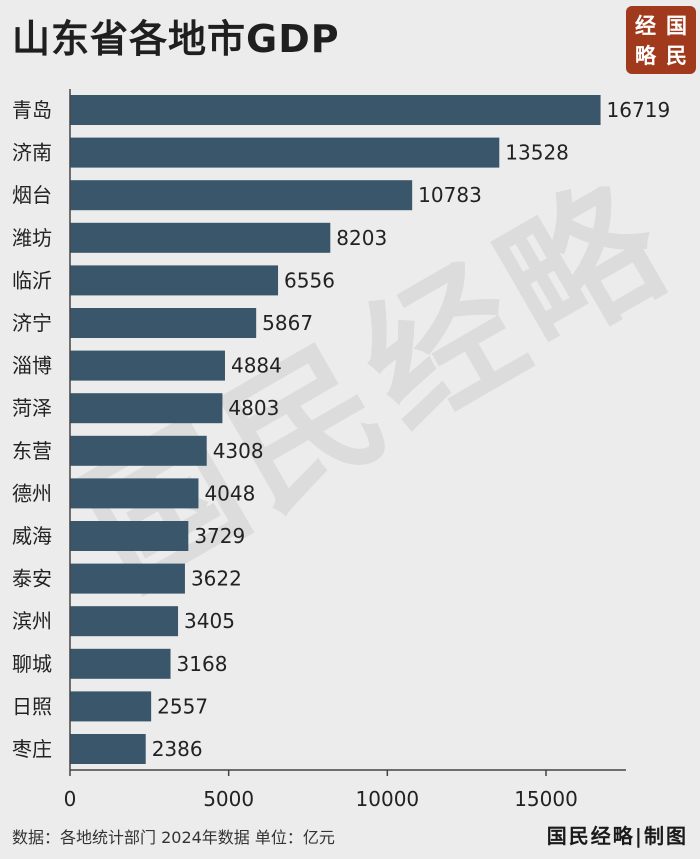 This screenshot has height=859, width=700. What do you see at coordinates (216, 579) in the screenshot?
I see `value-label: 3622` at bounding box center [216, 579].